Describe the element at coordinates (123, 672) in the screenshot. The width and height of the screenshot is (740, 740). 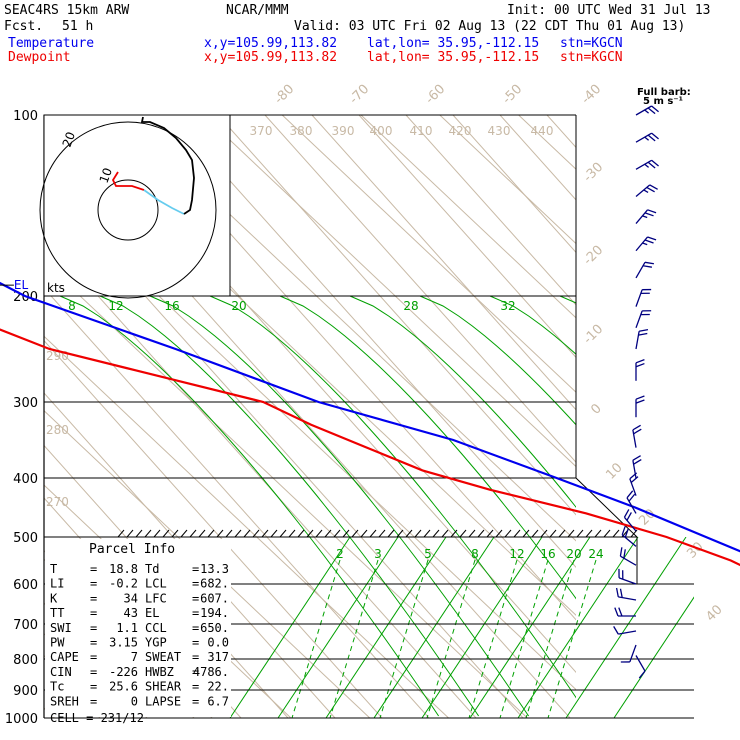
I see `parcel-value: -226` at that location.